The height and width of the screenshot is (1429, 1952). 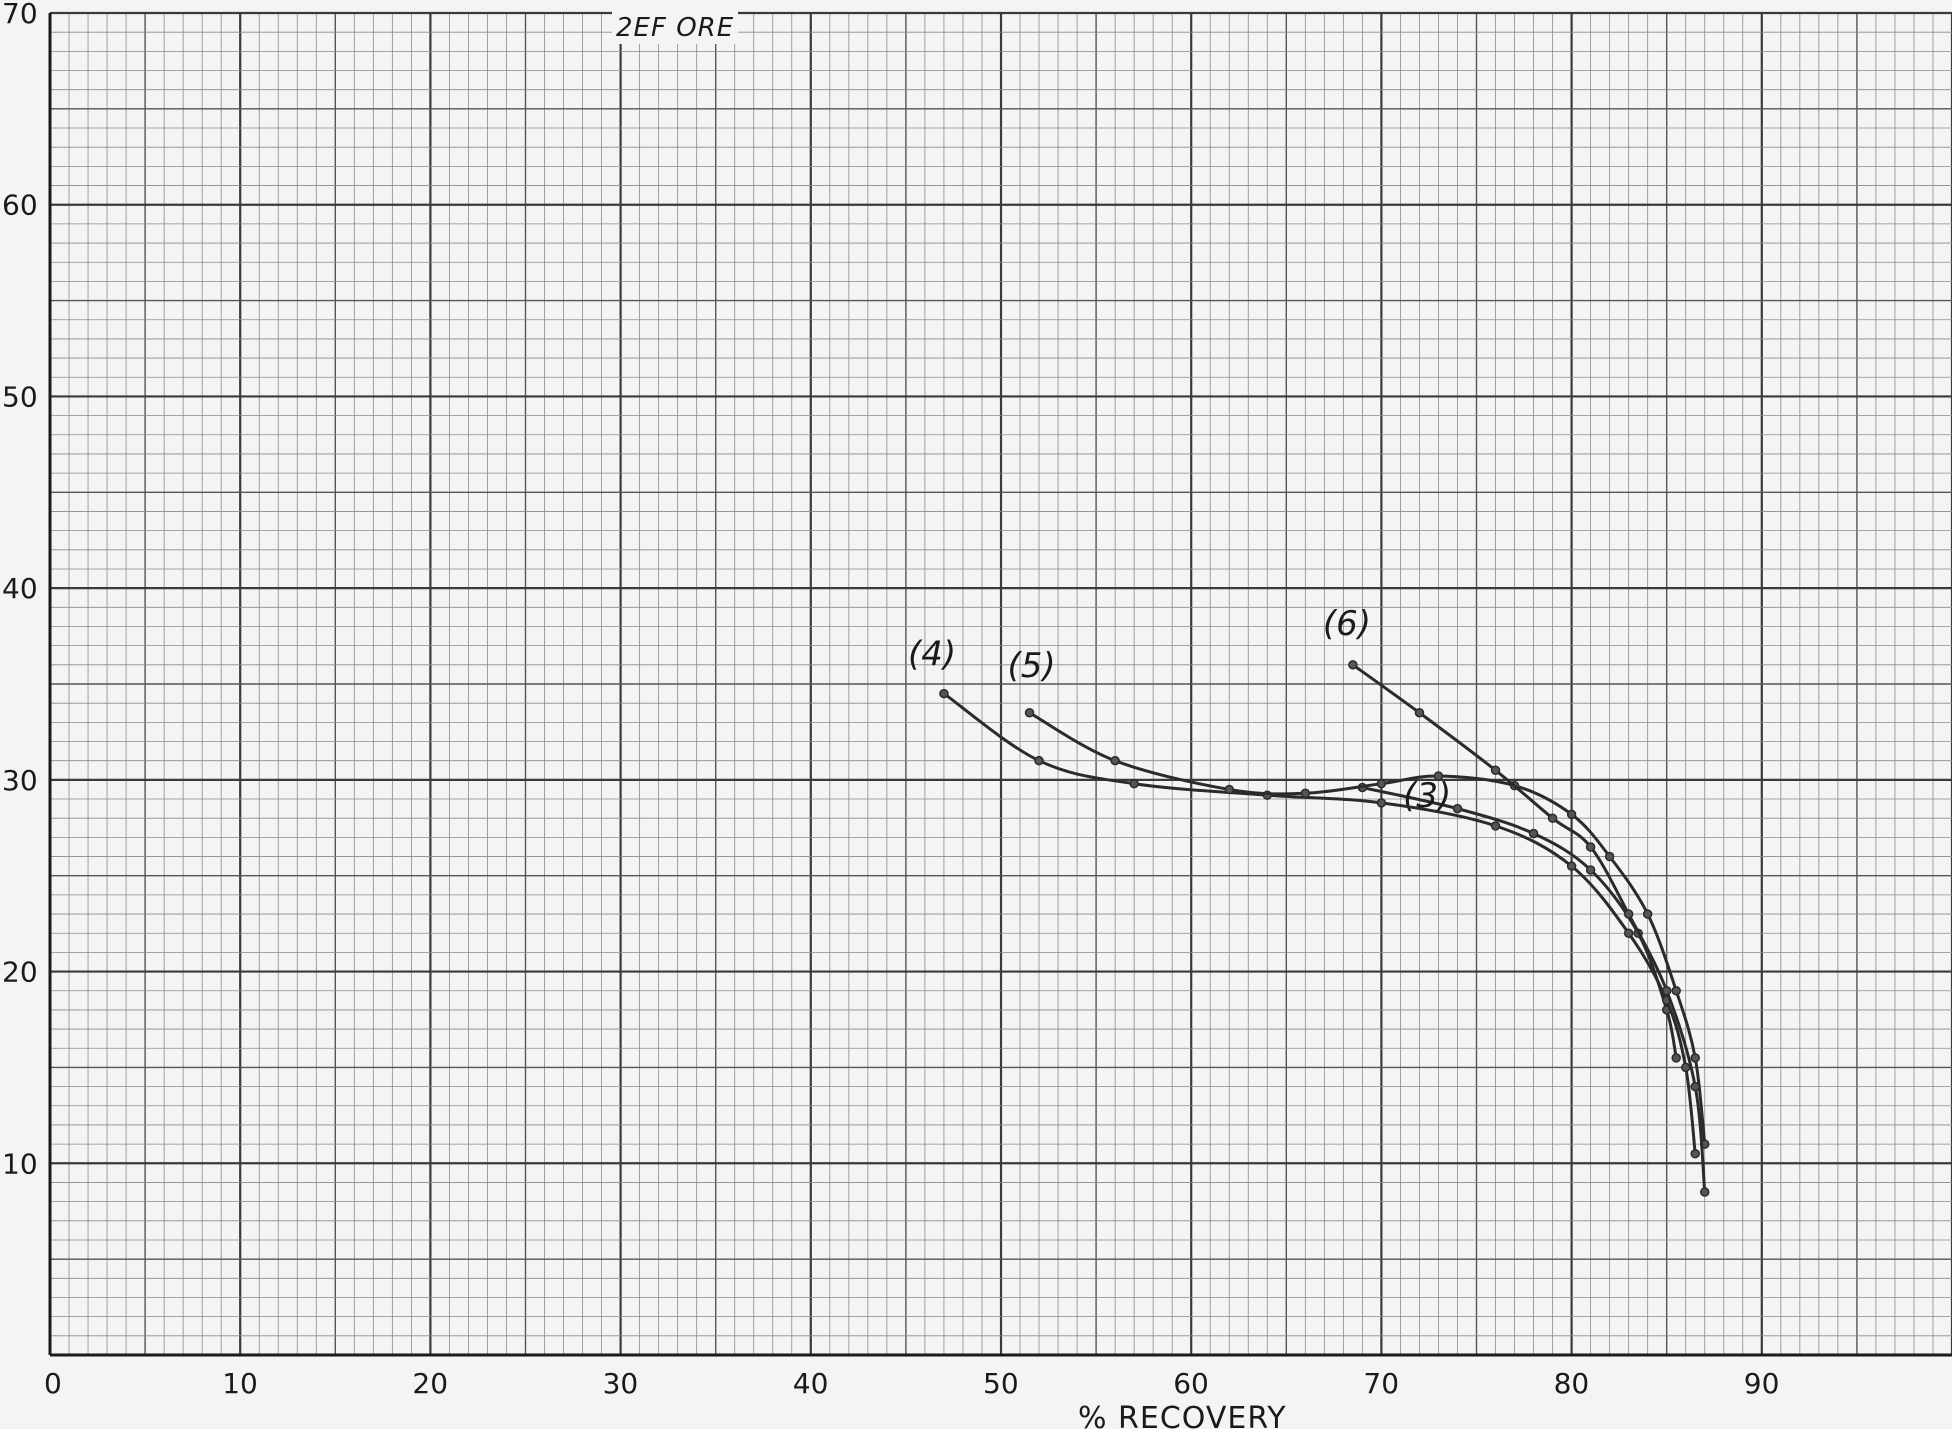 What do you see at coordinates (1381, 1383) in the screenshot?
I see `x-tick-label: 70` at bounding box center [1381, 1383].